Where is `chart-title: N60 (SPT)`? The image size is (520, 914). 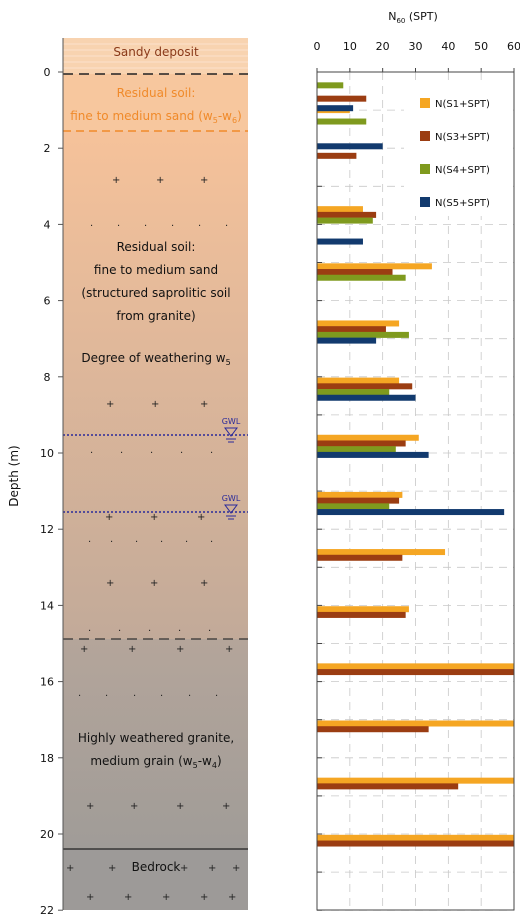 chart-title: N60 (SPT) is located at coordinates (413, 17).